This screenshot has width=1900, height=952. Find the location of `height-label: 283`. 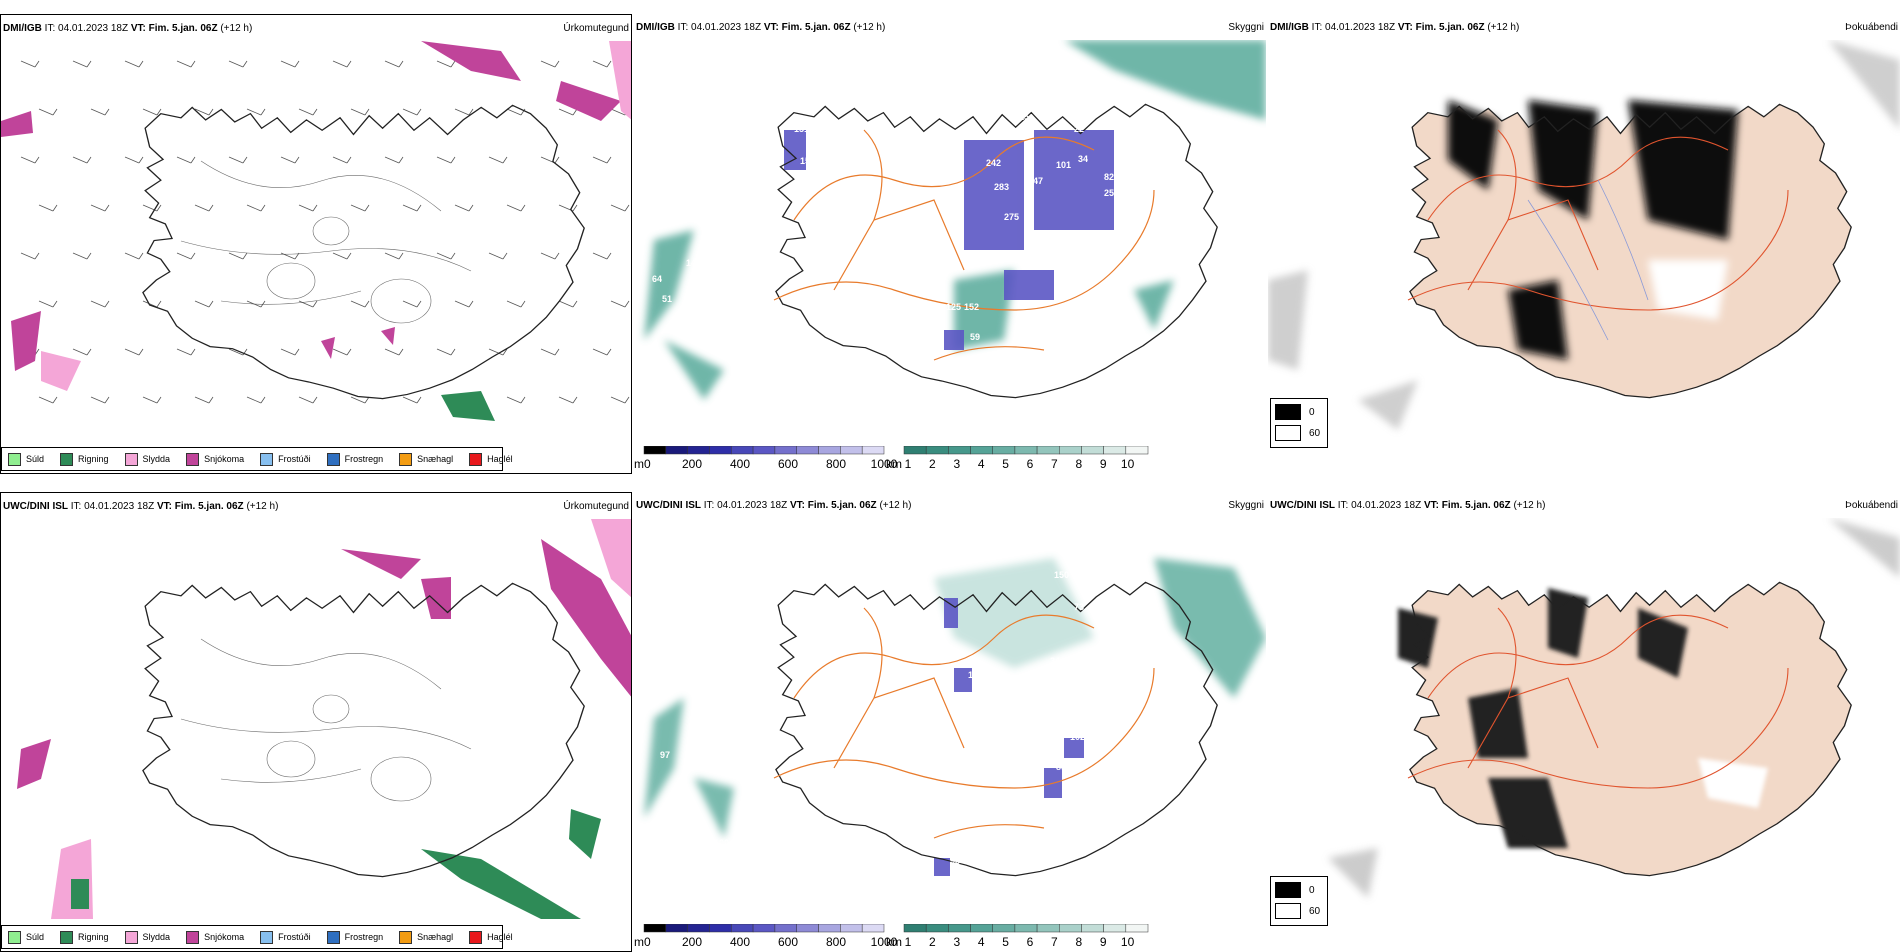

height-label: 283 is located at coordinates (1001, 187).